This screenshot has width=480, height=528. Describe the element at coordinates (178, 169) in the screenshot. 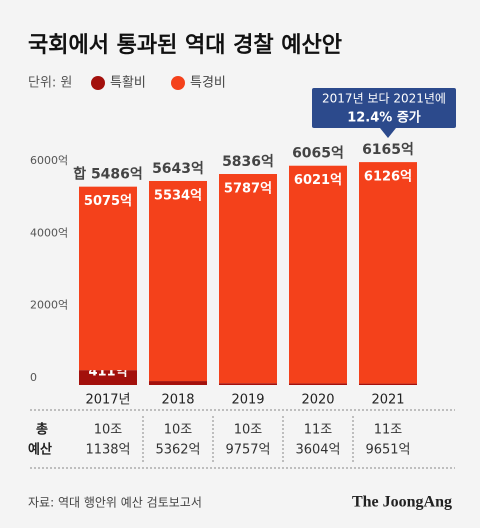

I see `total-label: 5643억` at that location.